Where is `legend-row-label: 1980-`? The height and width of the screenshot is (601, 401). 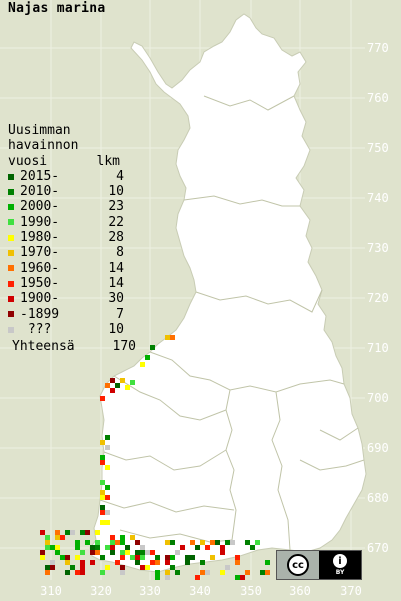 legend-row-label: 1980- is located at coordinates (40, 238).